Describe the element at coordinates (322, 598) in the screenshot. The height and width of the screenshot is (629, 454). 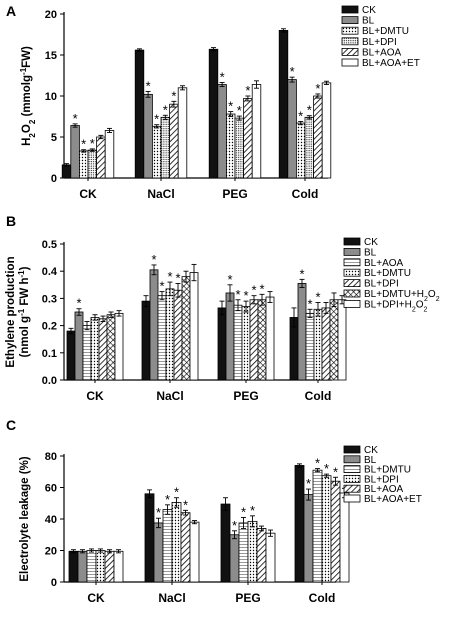
I see `panel-c-x-tick-label: Cold` at that location.